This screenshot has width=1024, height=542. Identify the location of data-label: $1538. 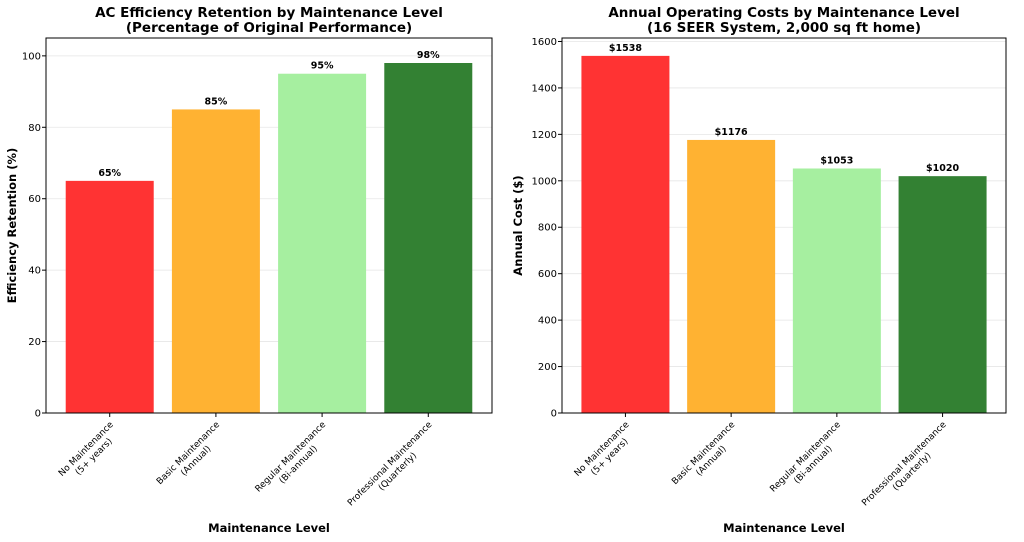
(625, 48).